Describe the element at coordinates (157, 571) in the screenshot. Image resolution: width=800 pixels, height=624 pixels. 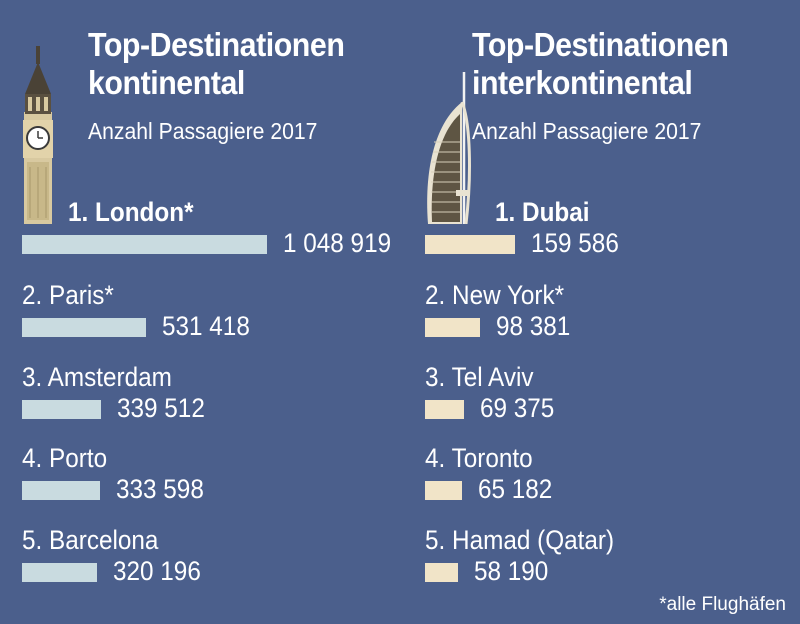
I see `left-value-label: 320 196` at that location.